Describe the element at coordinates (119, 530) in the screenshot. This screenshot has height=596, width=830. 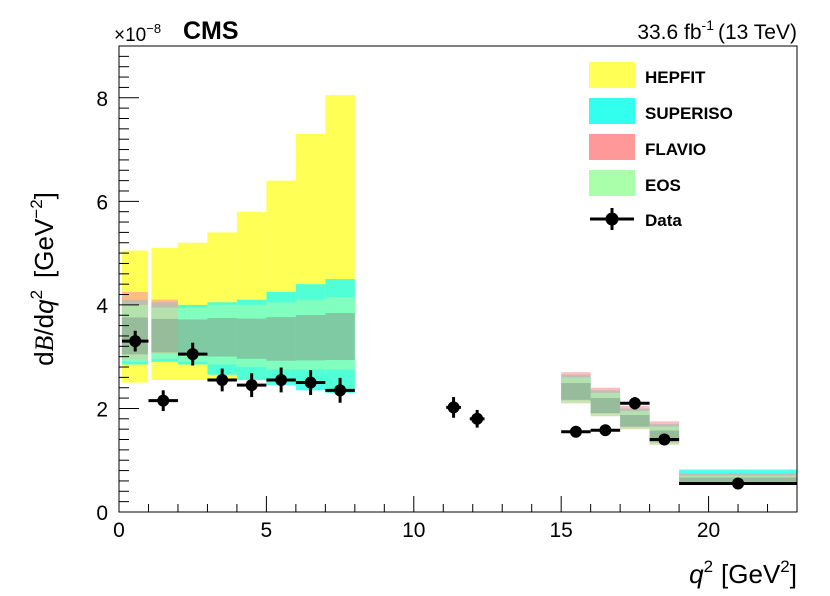
I see `x-tick-label-0: 0` at that location.